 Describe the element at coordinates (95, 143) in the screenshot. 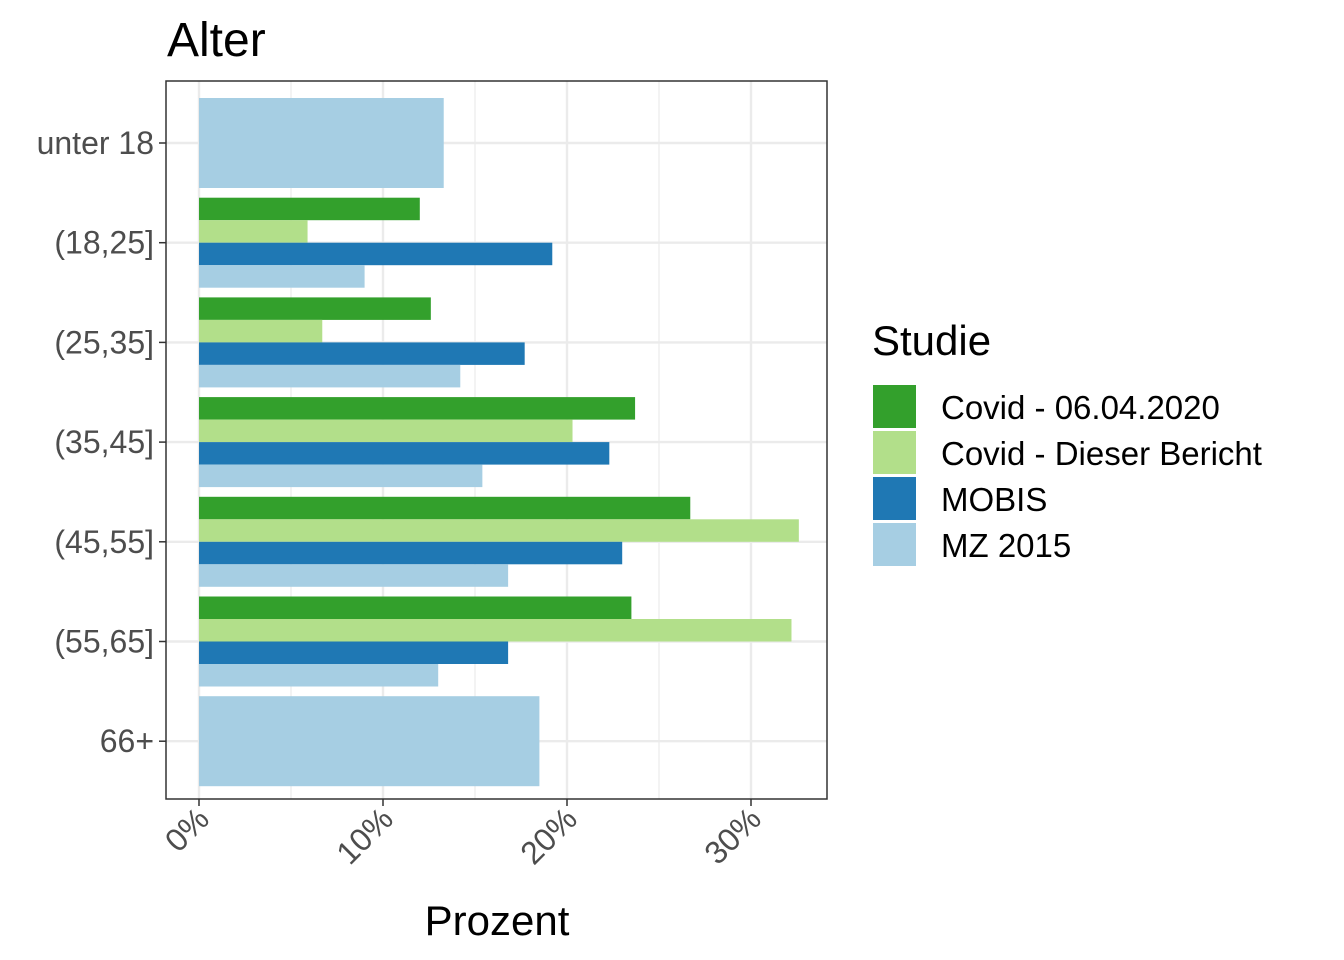

I see `y-tick-label: unter 18` at that location.